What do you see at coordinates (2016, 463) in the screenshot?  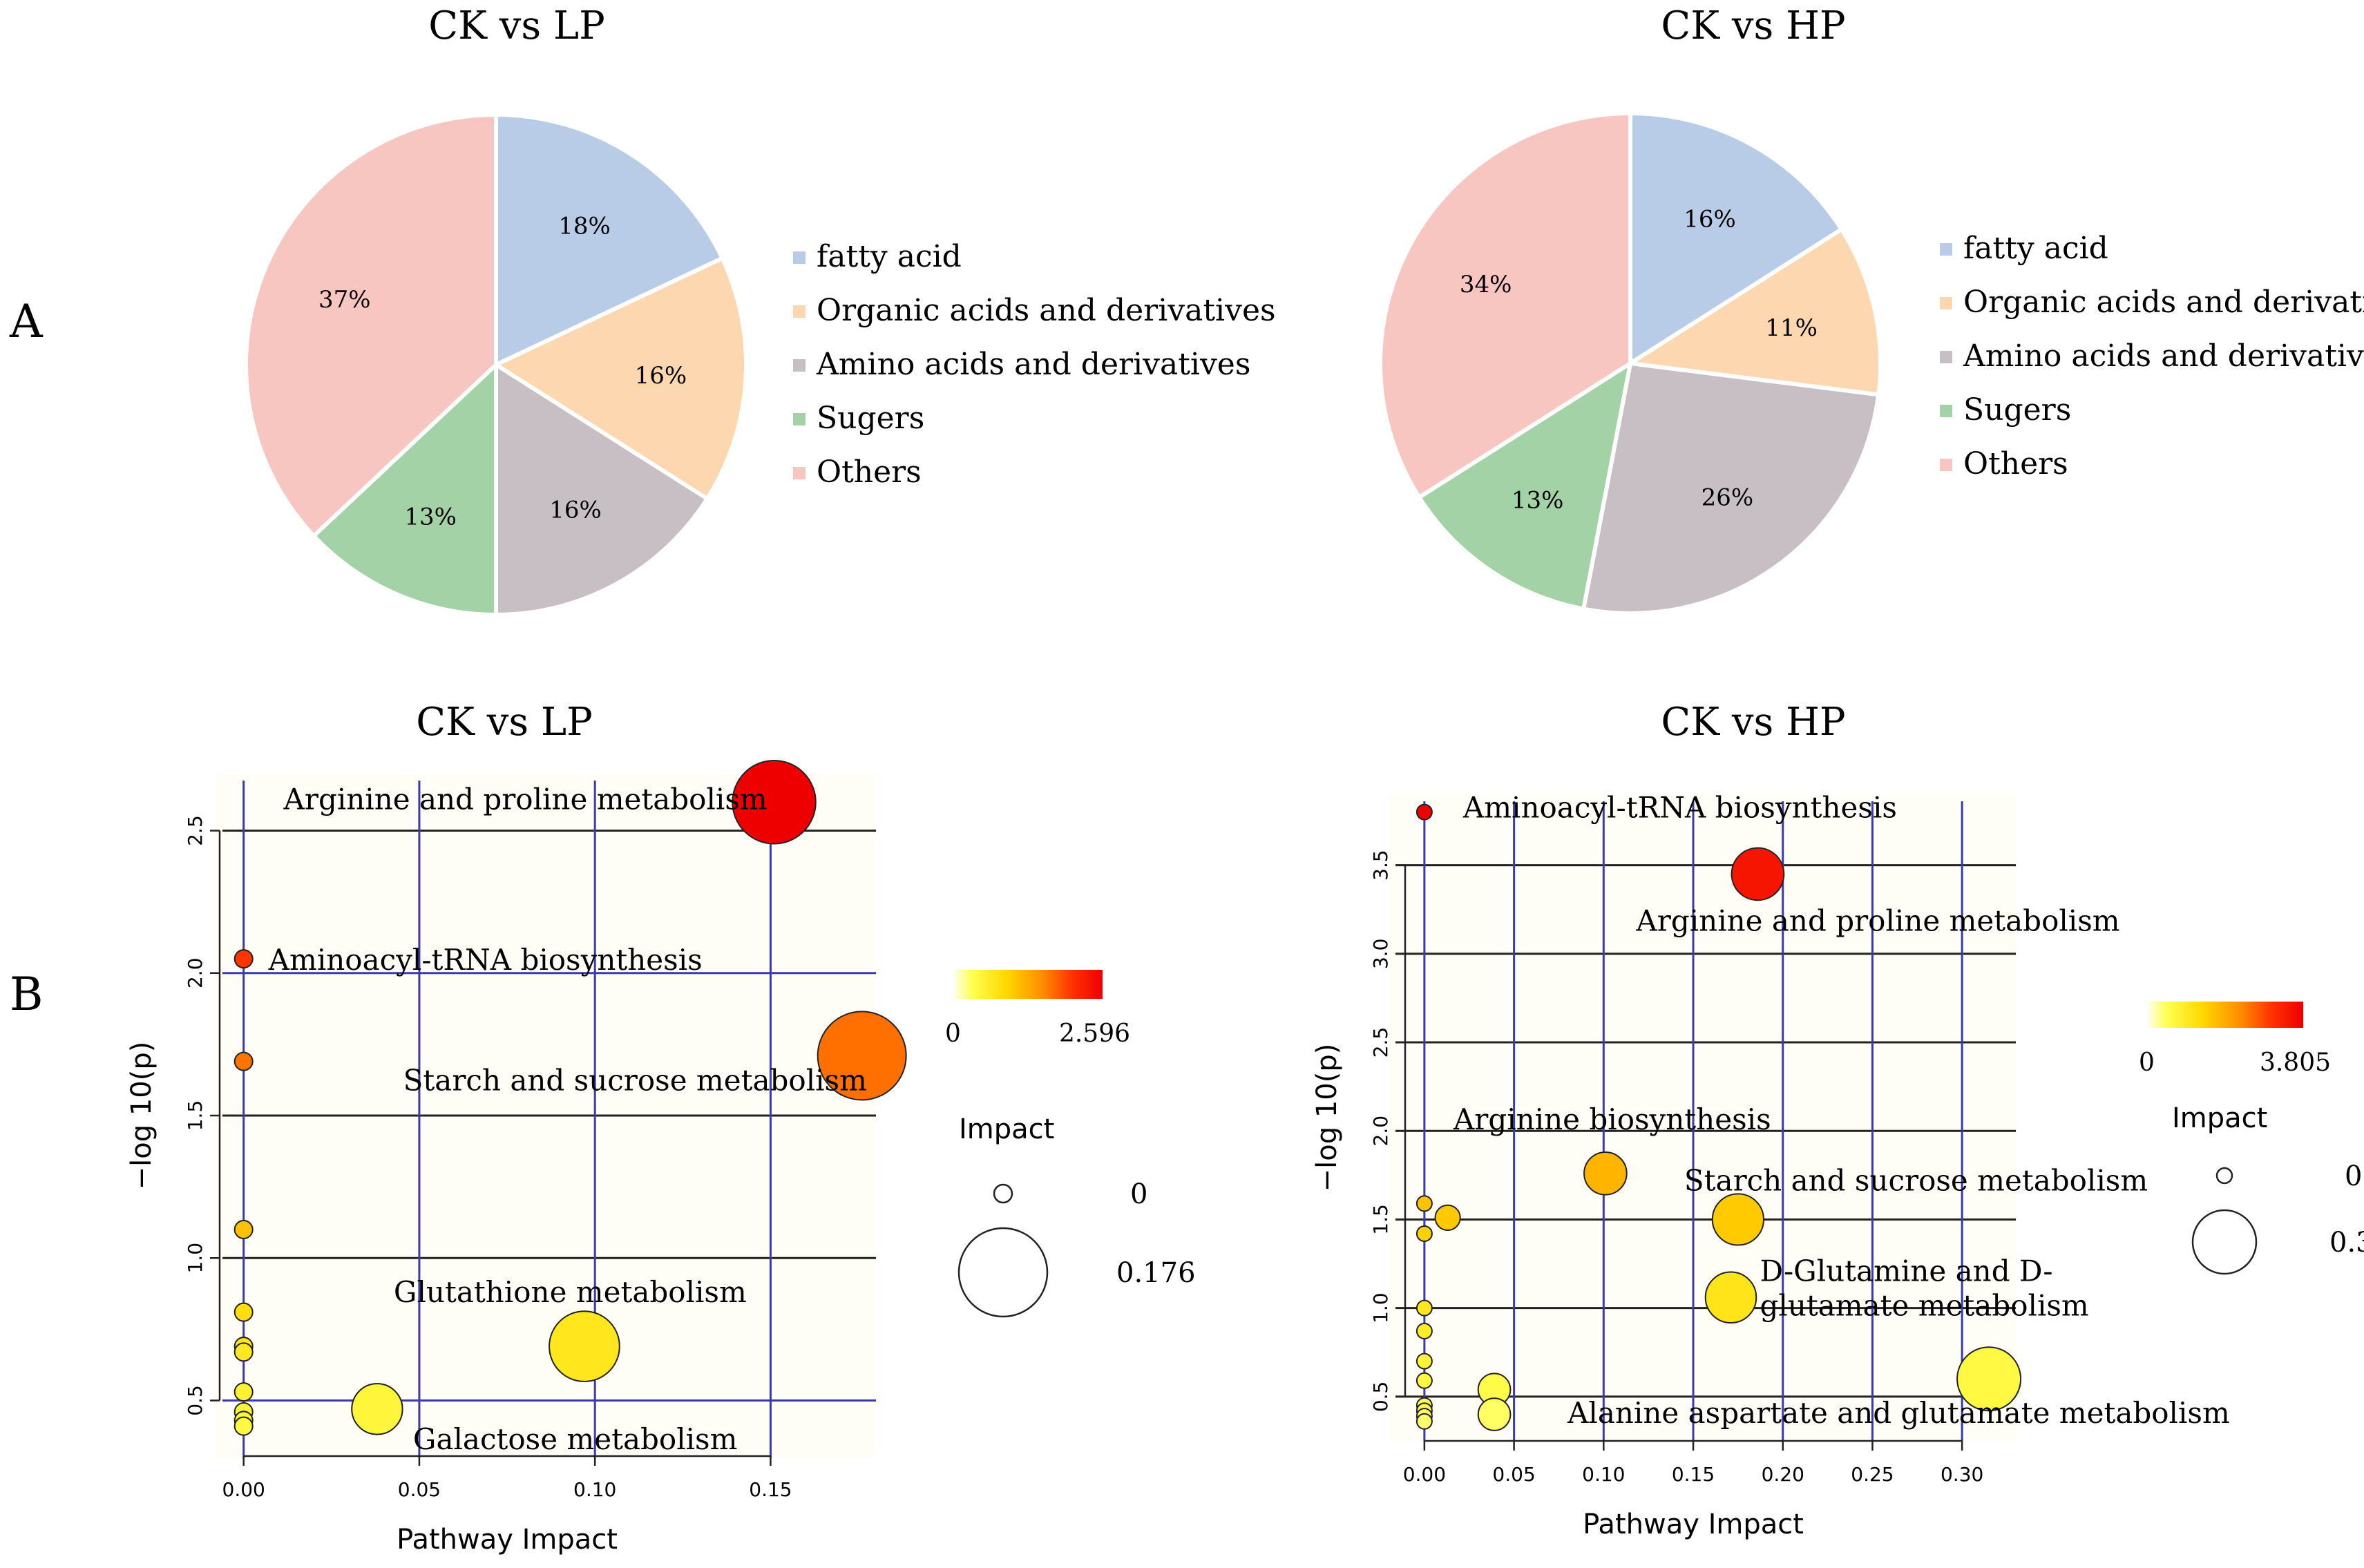 I see `legend-label-hp-others: Others` at bounding box center [2016, 463].